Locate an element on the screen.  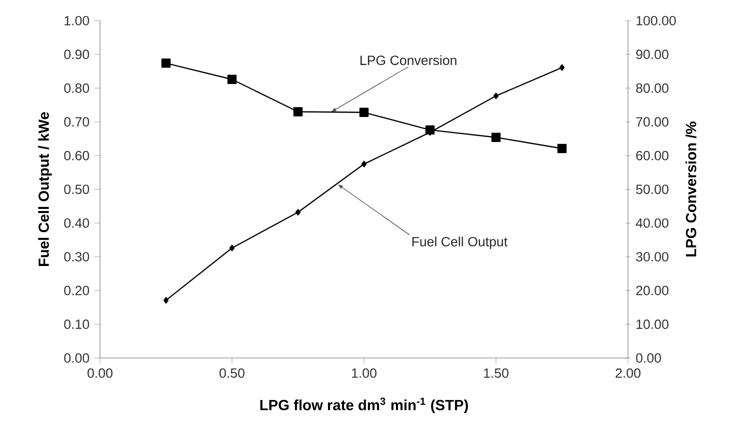
y2-tick-label: 60.00 is located at coordinates (652, 155).